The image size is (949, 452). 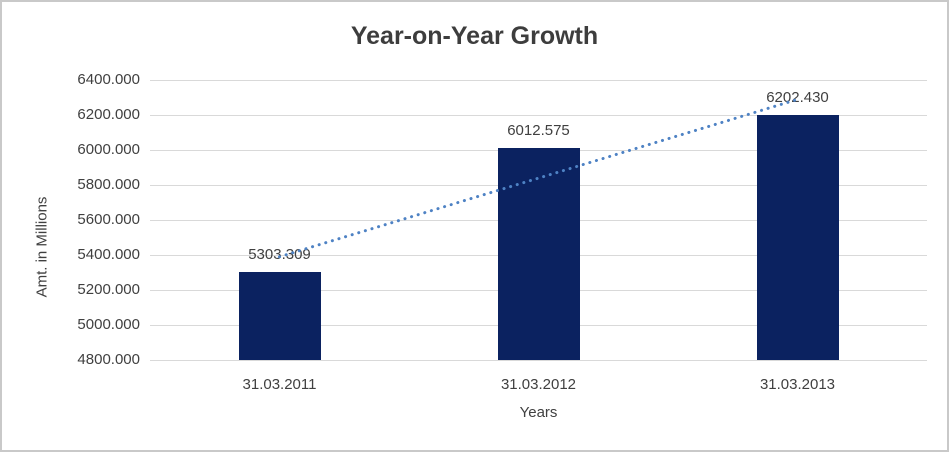 I want to click on bar-value-label: 6012.575, so click(x=538, y=130).